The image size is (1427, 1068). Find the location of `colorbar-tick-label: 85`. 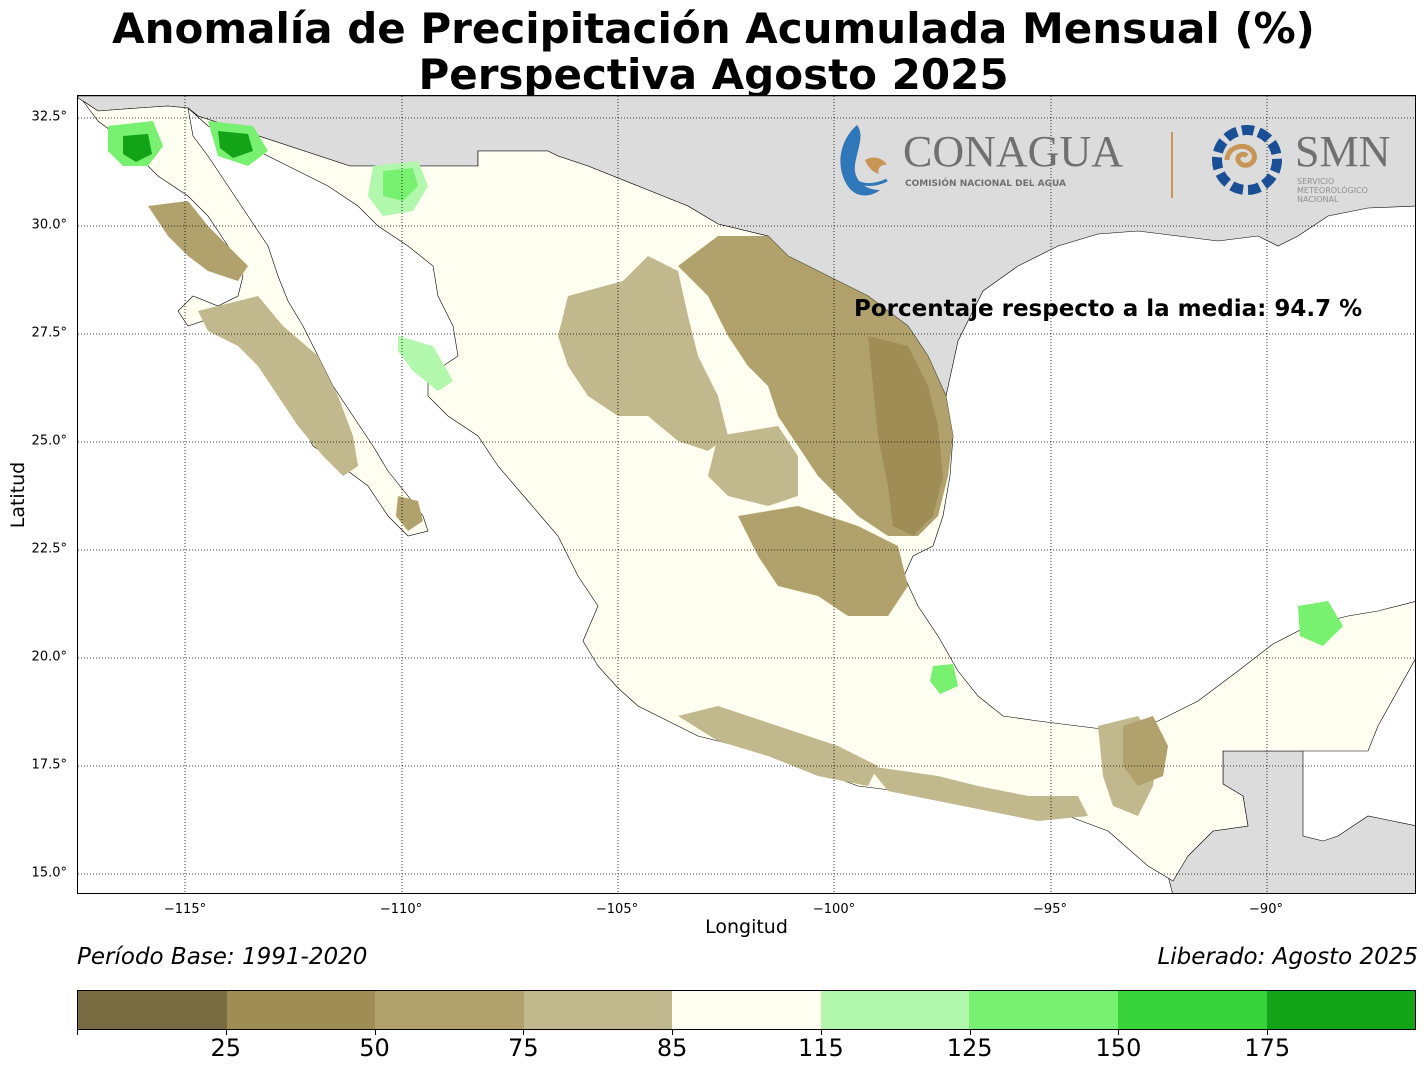

colorbar-tick-label: 85 is located at coordinates (672, 1048).